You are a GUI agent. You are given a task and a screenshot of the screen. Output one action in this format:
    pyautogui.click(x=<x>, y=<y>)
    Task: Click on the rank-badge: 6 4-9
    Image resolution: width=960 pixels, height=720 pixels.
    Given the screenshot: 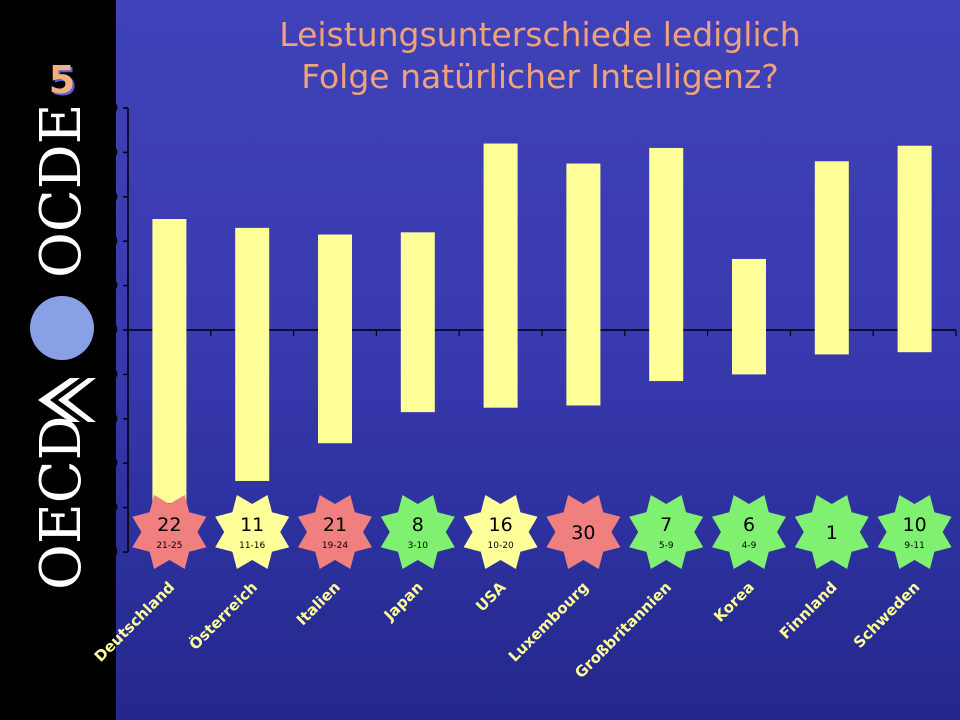 What is the action you would take?
    pyautogui.click(x=749, y=532)
    